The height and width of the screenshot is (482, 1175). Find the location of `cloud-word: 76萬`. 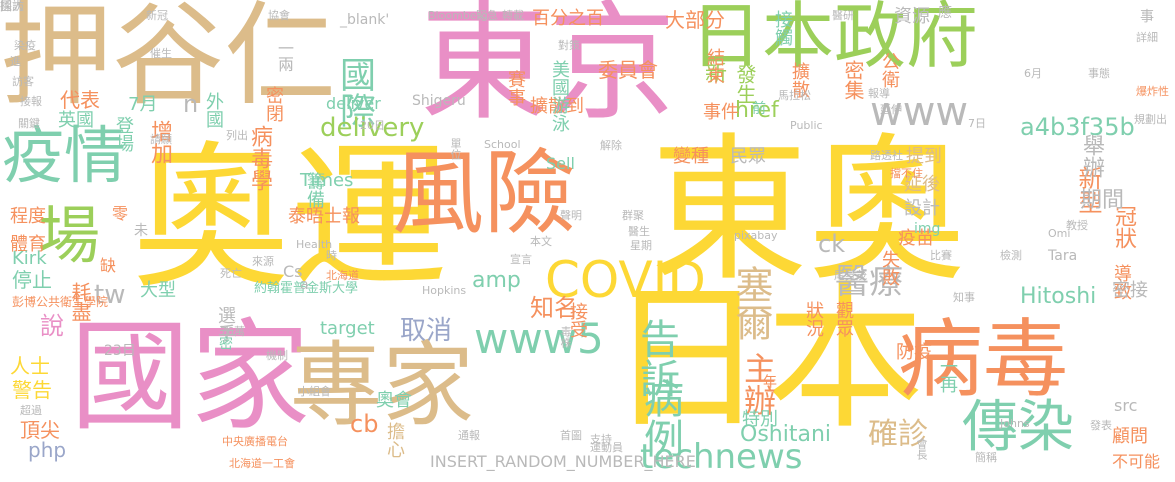

cloud-word: 76萬 is located at coordinates (232, 331).